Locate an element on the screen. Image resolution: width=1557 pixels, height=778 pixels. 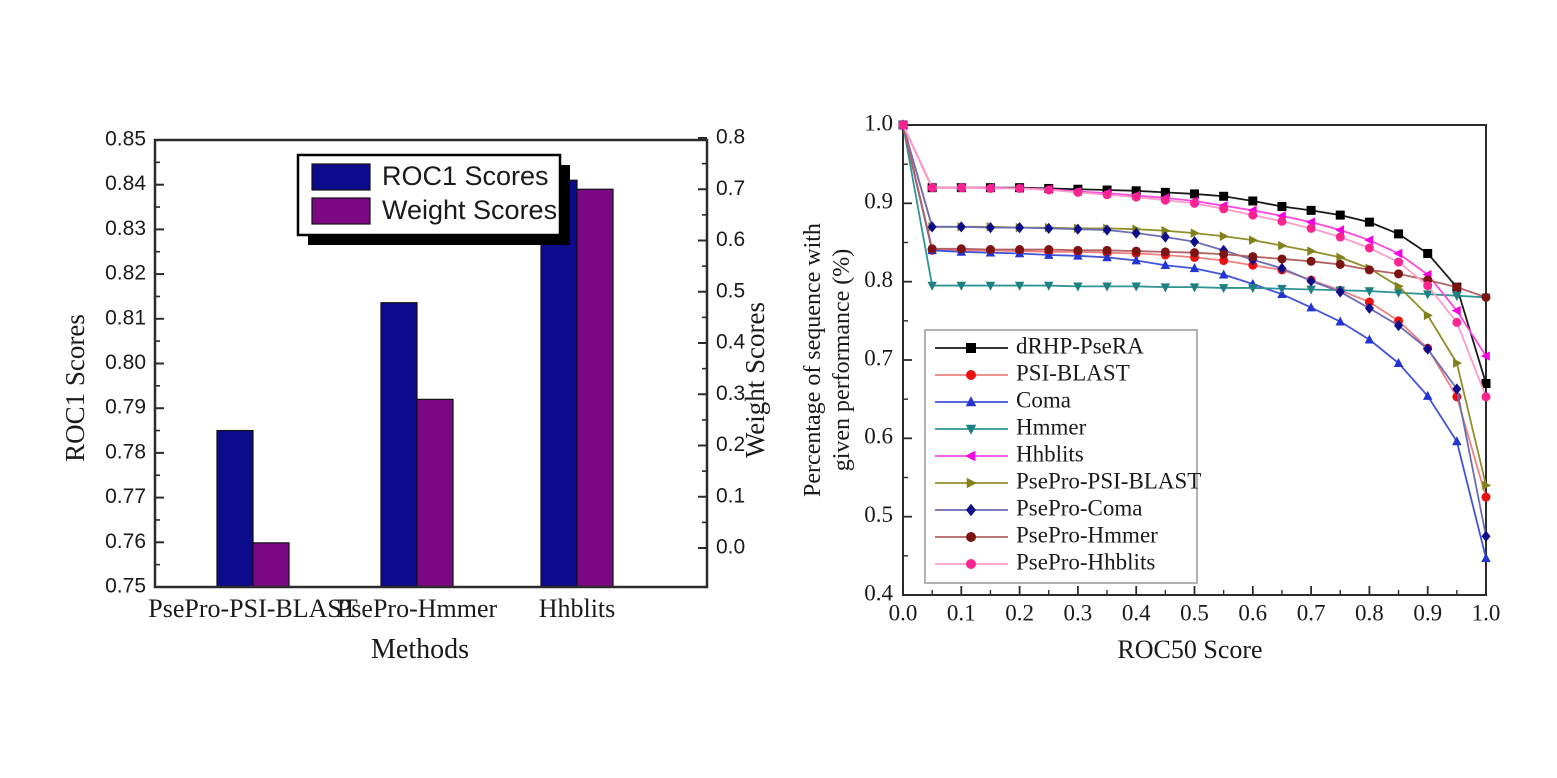
legend-label-3: Hmmer is located at coordinates (1051, 426).